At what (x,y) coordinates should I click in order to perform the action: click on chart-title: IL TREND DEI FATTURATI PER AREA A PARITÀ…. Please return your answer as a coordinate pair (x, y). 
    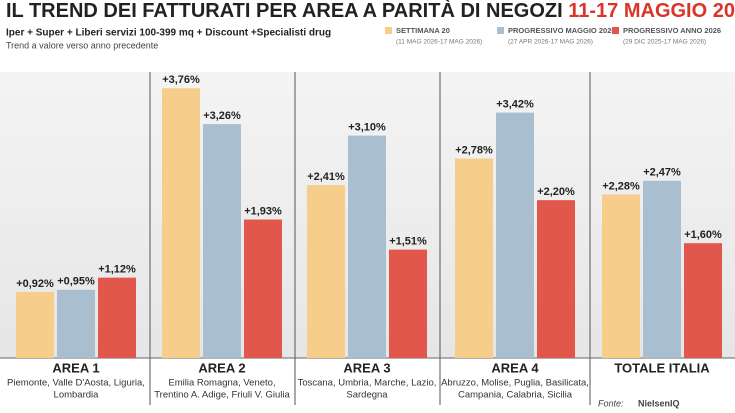
    Looking at the image, I should click on (370, 11).